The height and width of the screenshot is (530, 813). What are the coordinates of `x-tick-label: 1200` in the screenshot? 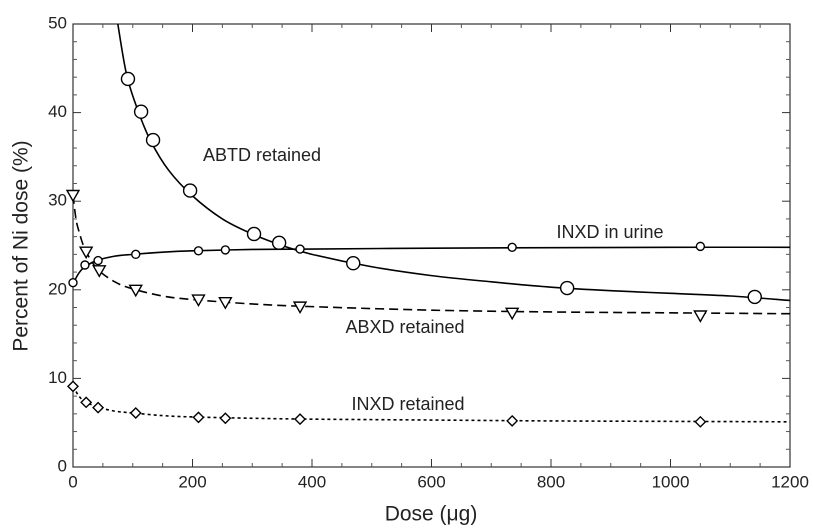 It's located at (790, 481).